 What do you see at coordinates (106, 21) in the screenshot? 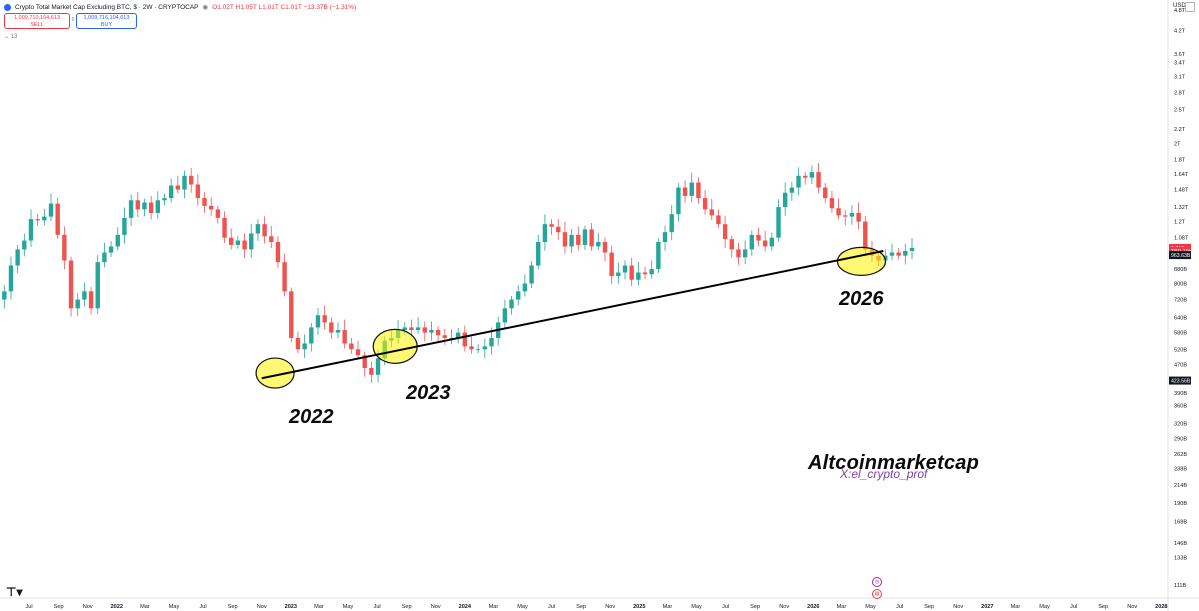
I see `buy-button: 1,009,716,104,613 BUY` at bounding box center [106, 21].